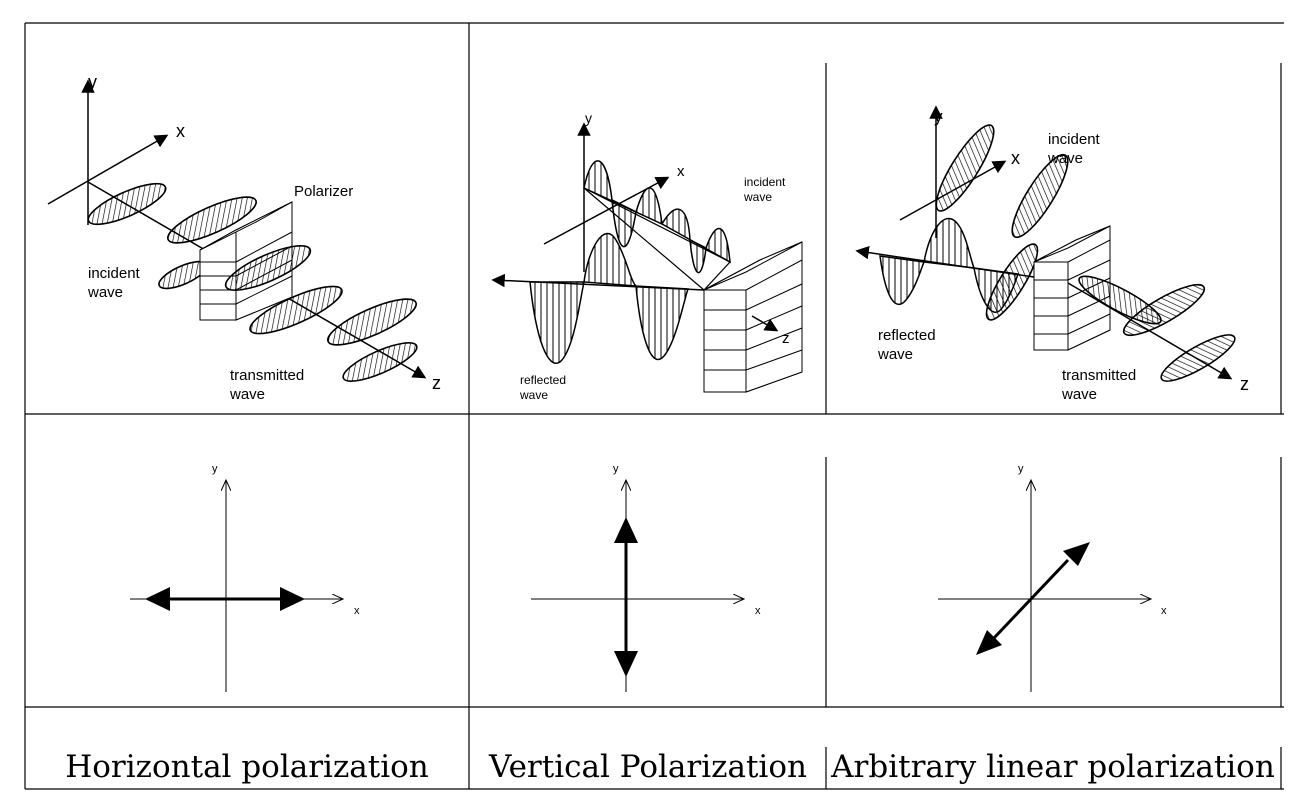  I want to click on caption-arbitrary: Arbitrary linear polarization, so click(1052, 767).